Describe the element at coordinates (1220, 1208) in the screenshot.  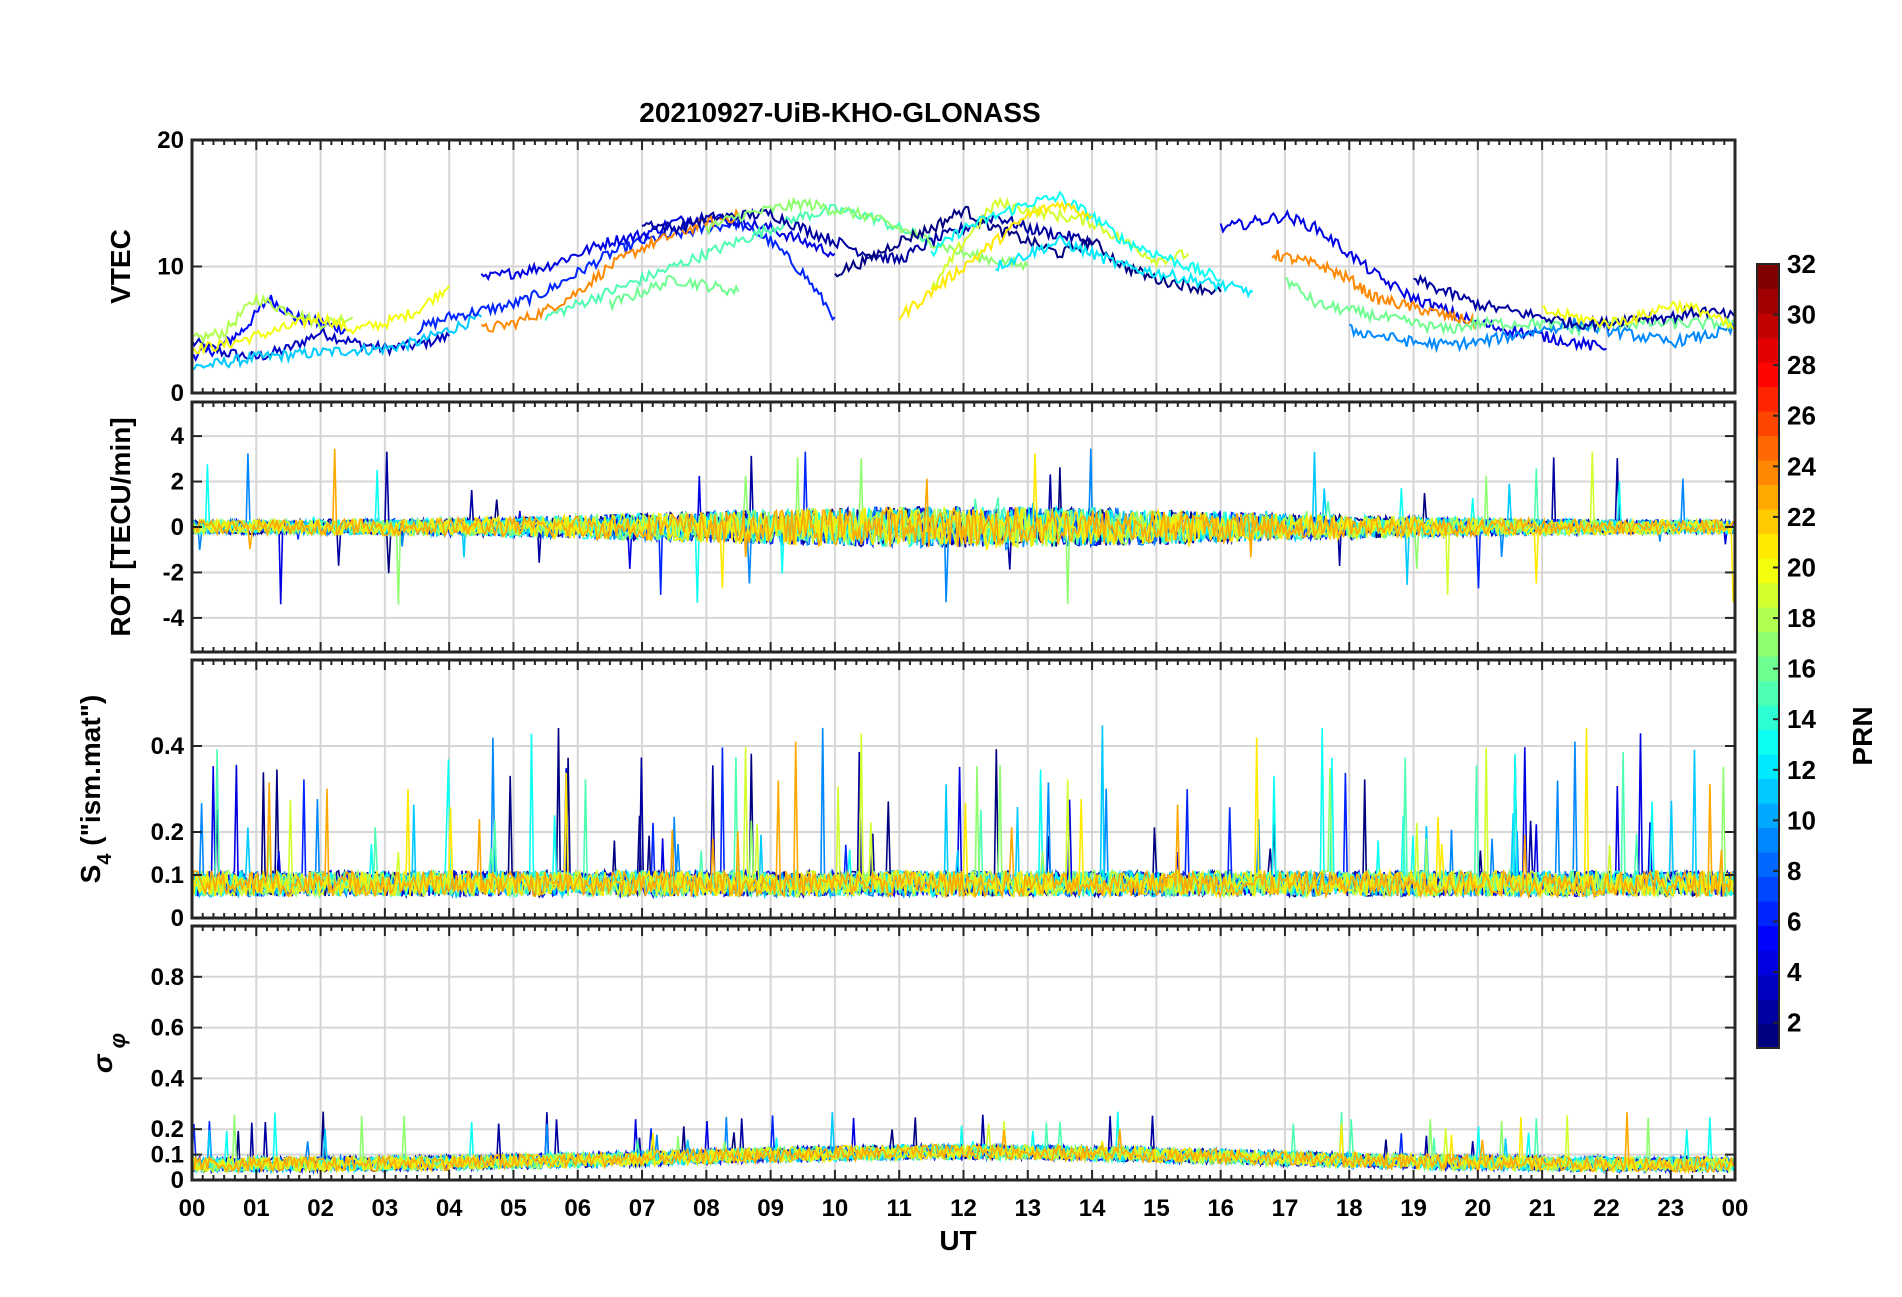
I see `x-tick-label: 16` at that location.